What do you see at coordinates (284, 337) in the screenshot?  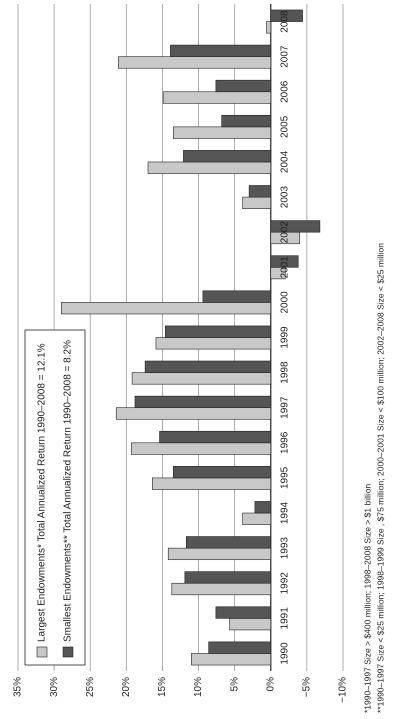 I see `x-tick-label: 1999` at bounding box center [284, 337].